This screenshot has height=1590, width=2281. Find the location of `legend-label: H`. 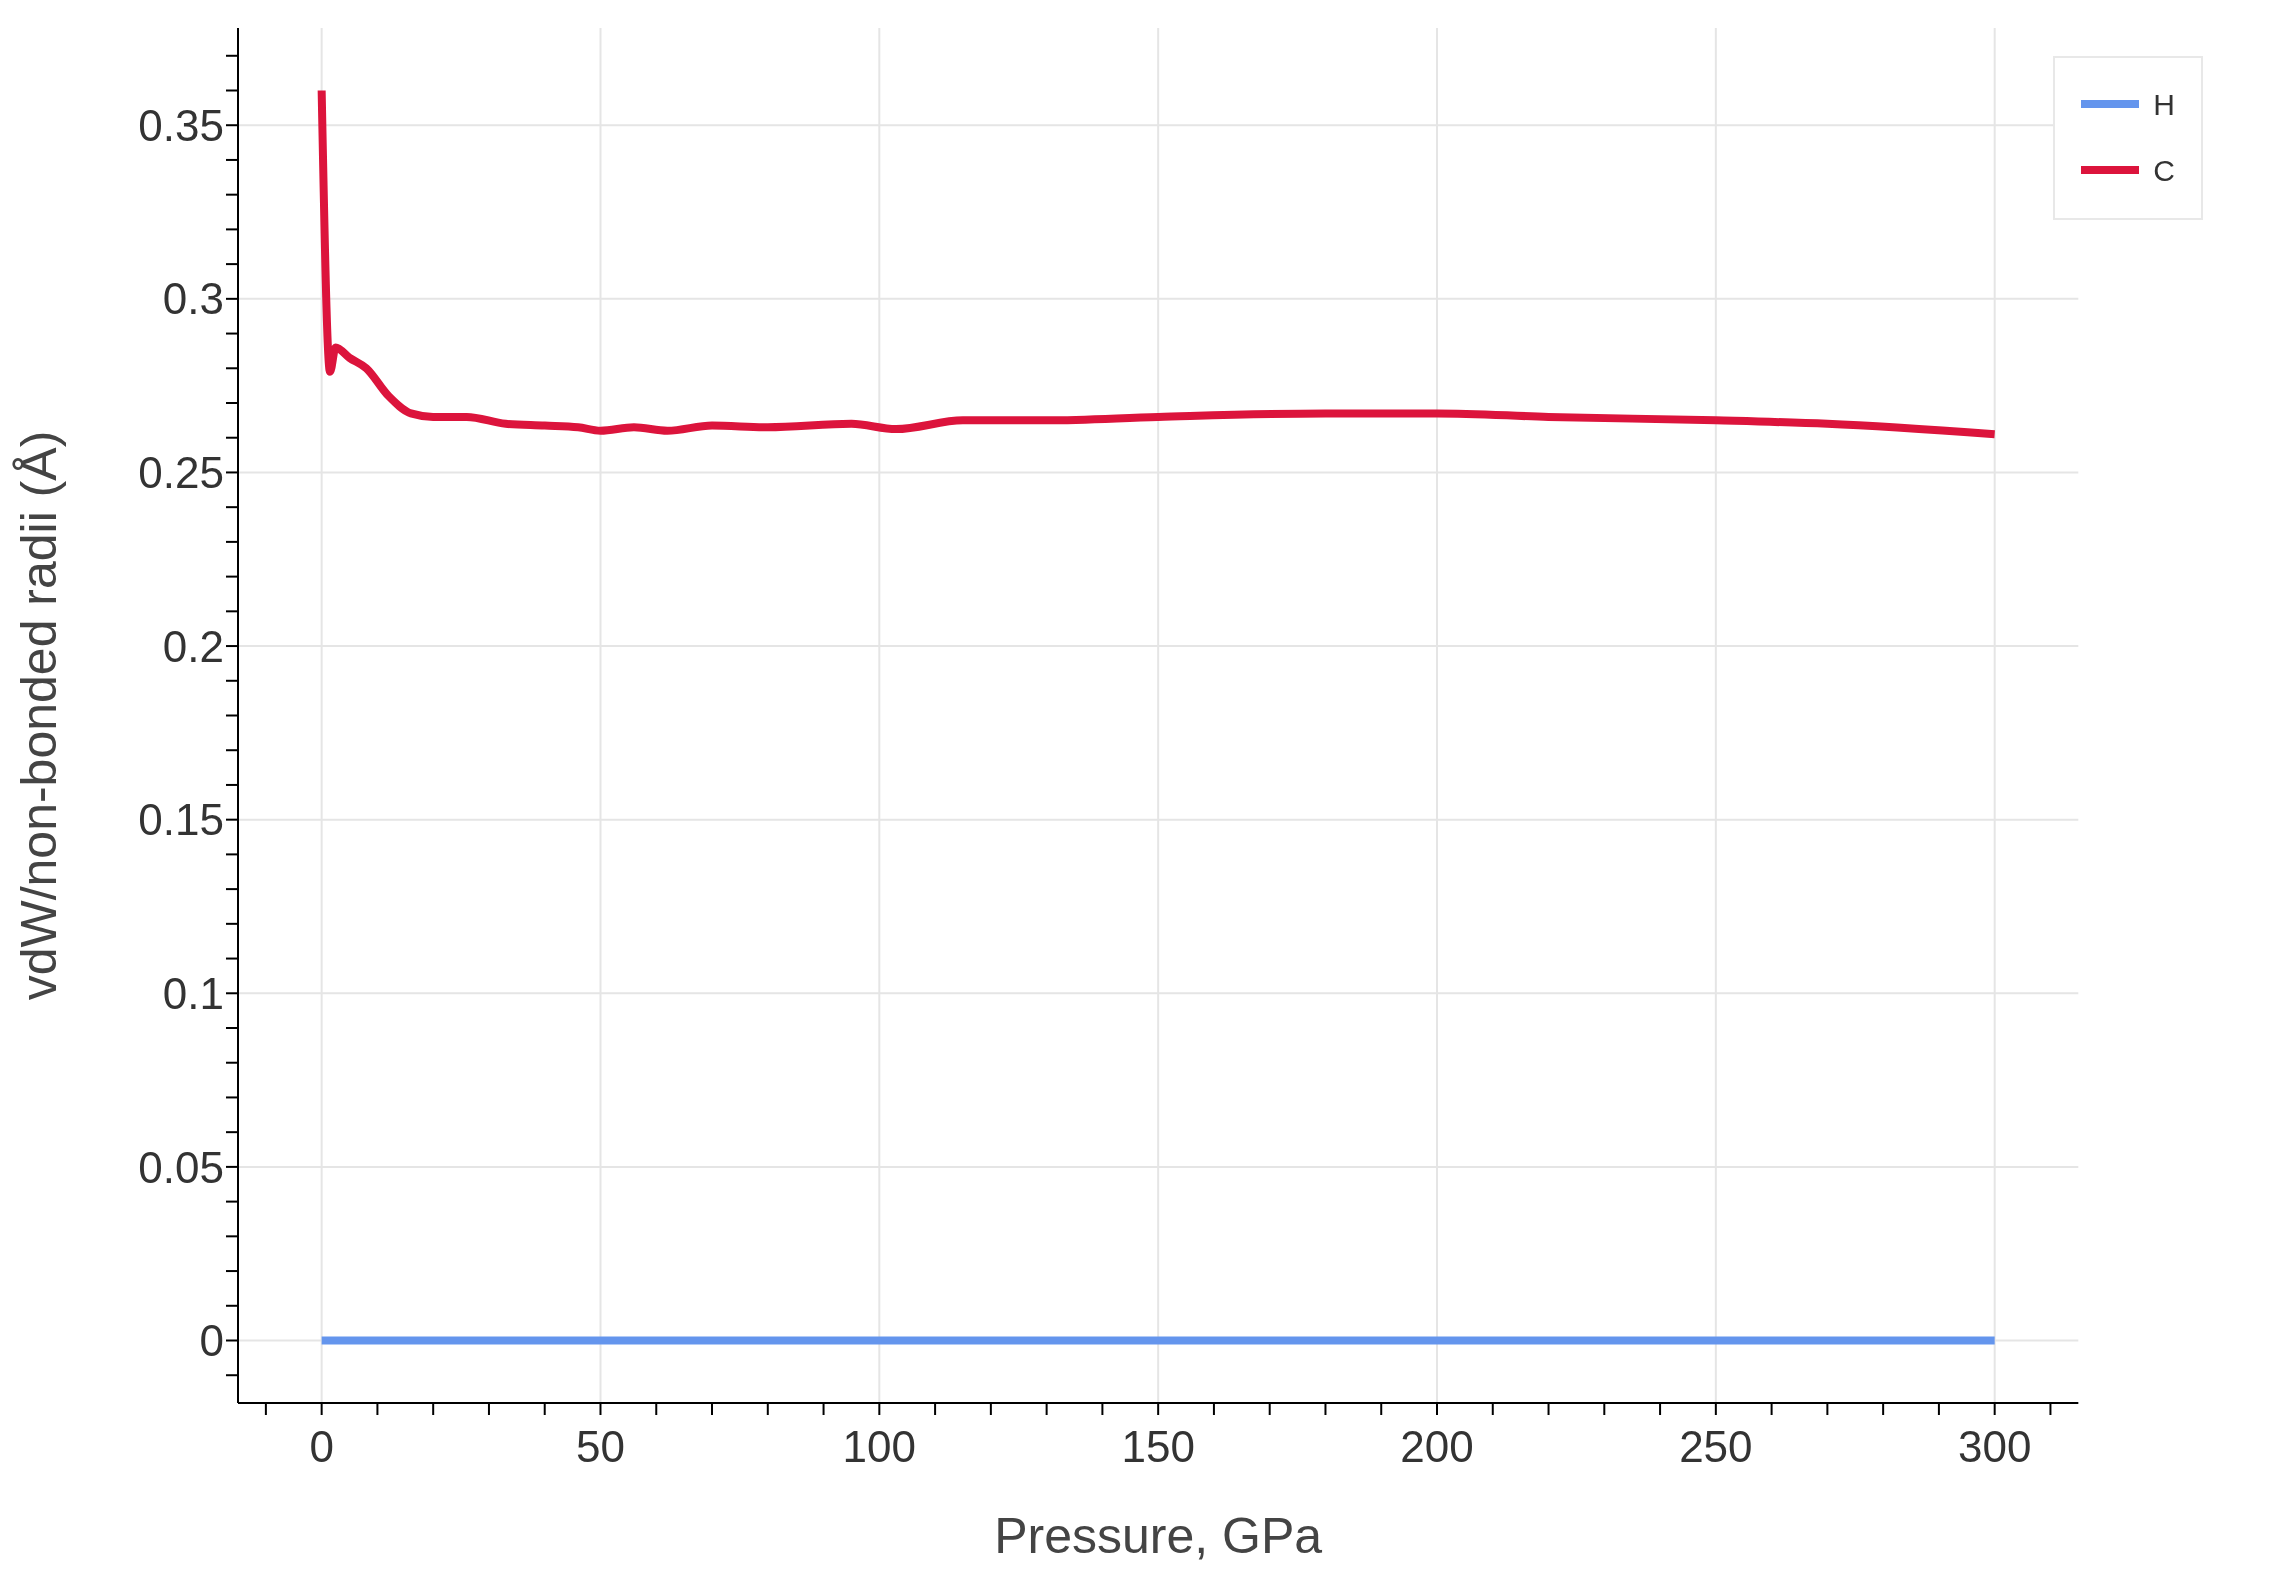

legend-label: H is located at coordinates (2164, 105).